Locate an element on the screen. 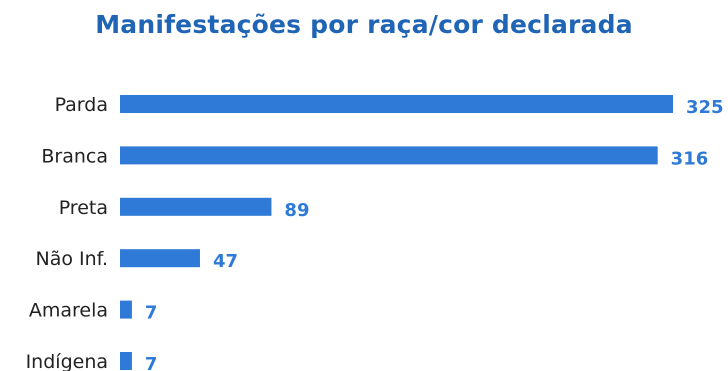  bar-ind-gena is located at coordinates (126, 361).